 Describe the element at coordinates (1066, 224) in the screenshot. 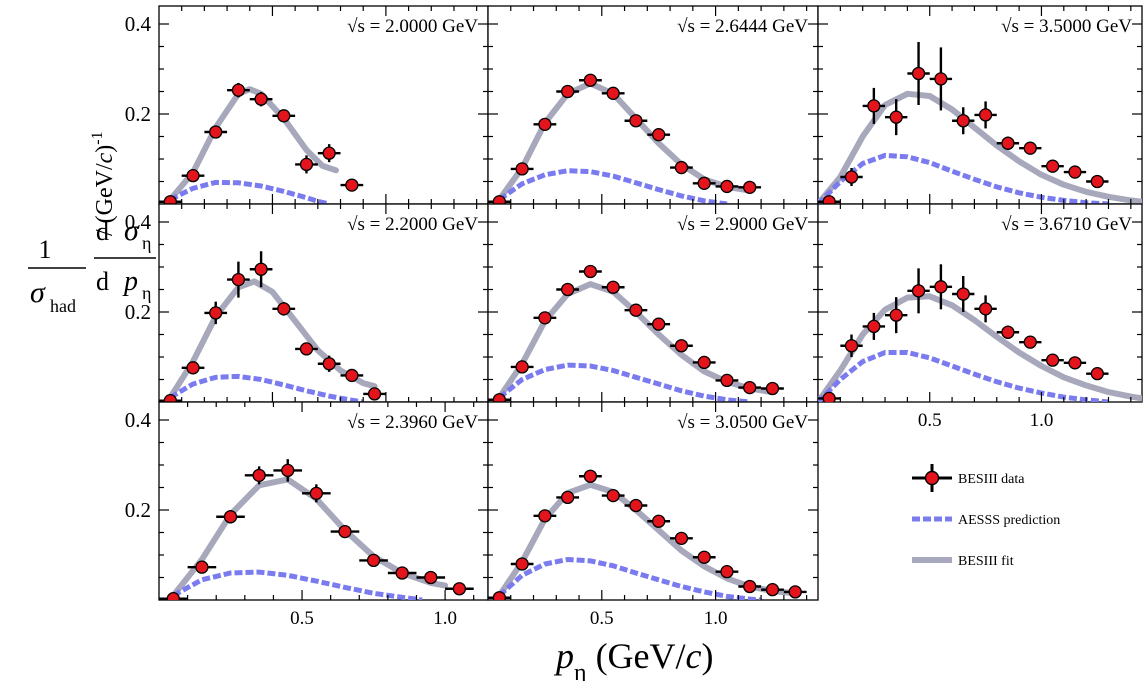

I see `energy-label: √s = 3.6710 GeV` at that location.